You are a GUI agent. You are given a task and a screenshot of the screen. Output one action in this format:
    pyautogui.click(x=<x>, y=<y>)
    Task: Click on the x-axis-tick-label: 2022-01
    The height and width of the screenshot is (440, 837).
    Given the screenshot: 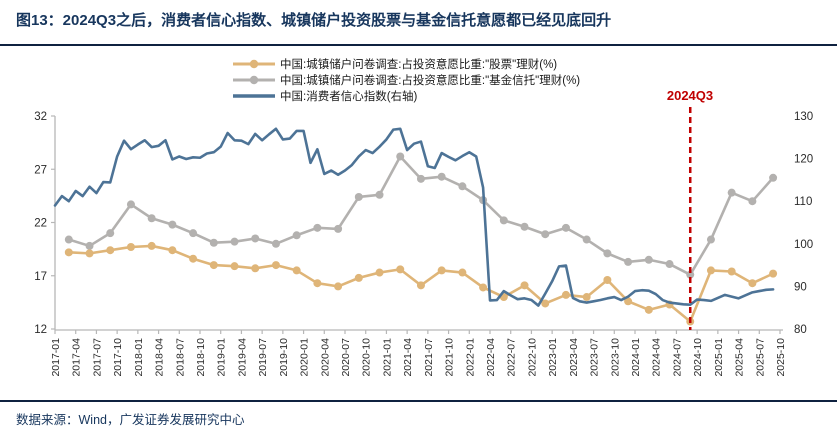 What is the action you would take?
    pyautogui.click(x=470, y=357)
    